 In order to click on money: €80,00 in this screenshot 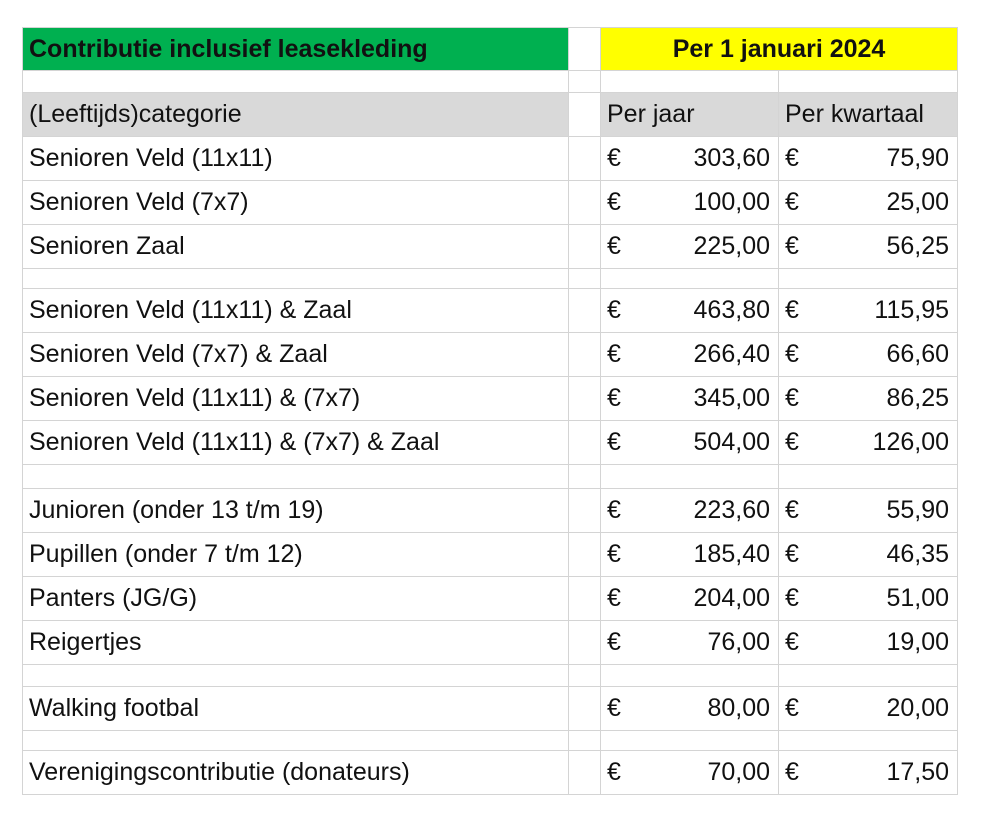, I will do `click(689, 708)`.